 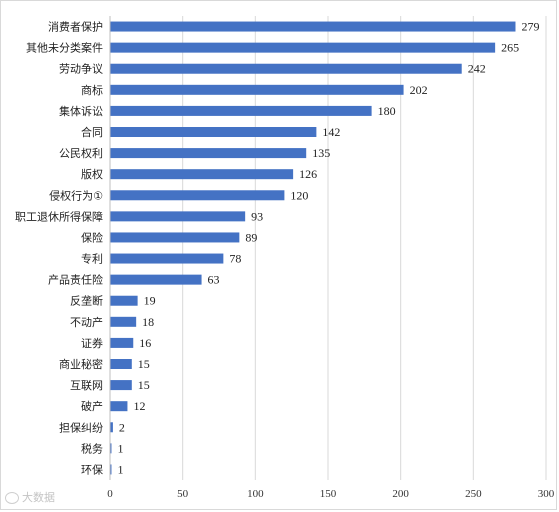 I want to click on value-label-21: 1, so click(x=120, y=469).